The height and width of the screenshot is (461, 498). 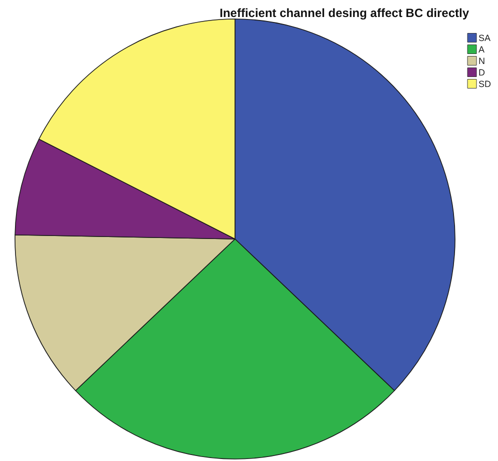 I want to click on legend-label: D, so click(x=482, y=72).